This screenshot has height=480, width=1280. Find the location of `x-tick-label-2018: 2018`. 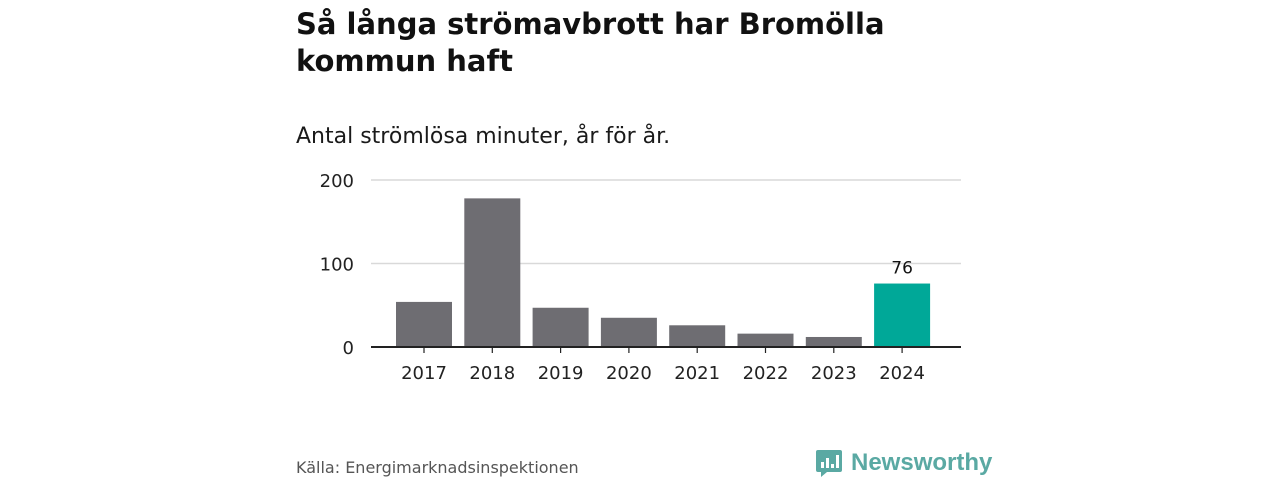

x-tick-label-2018: 2018 is located at coordinates (492, 373).